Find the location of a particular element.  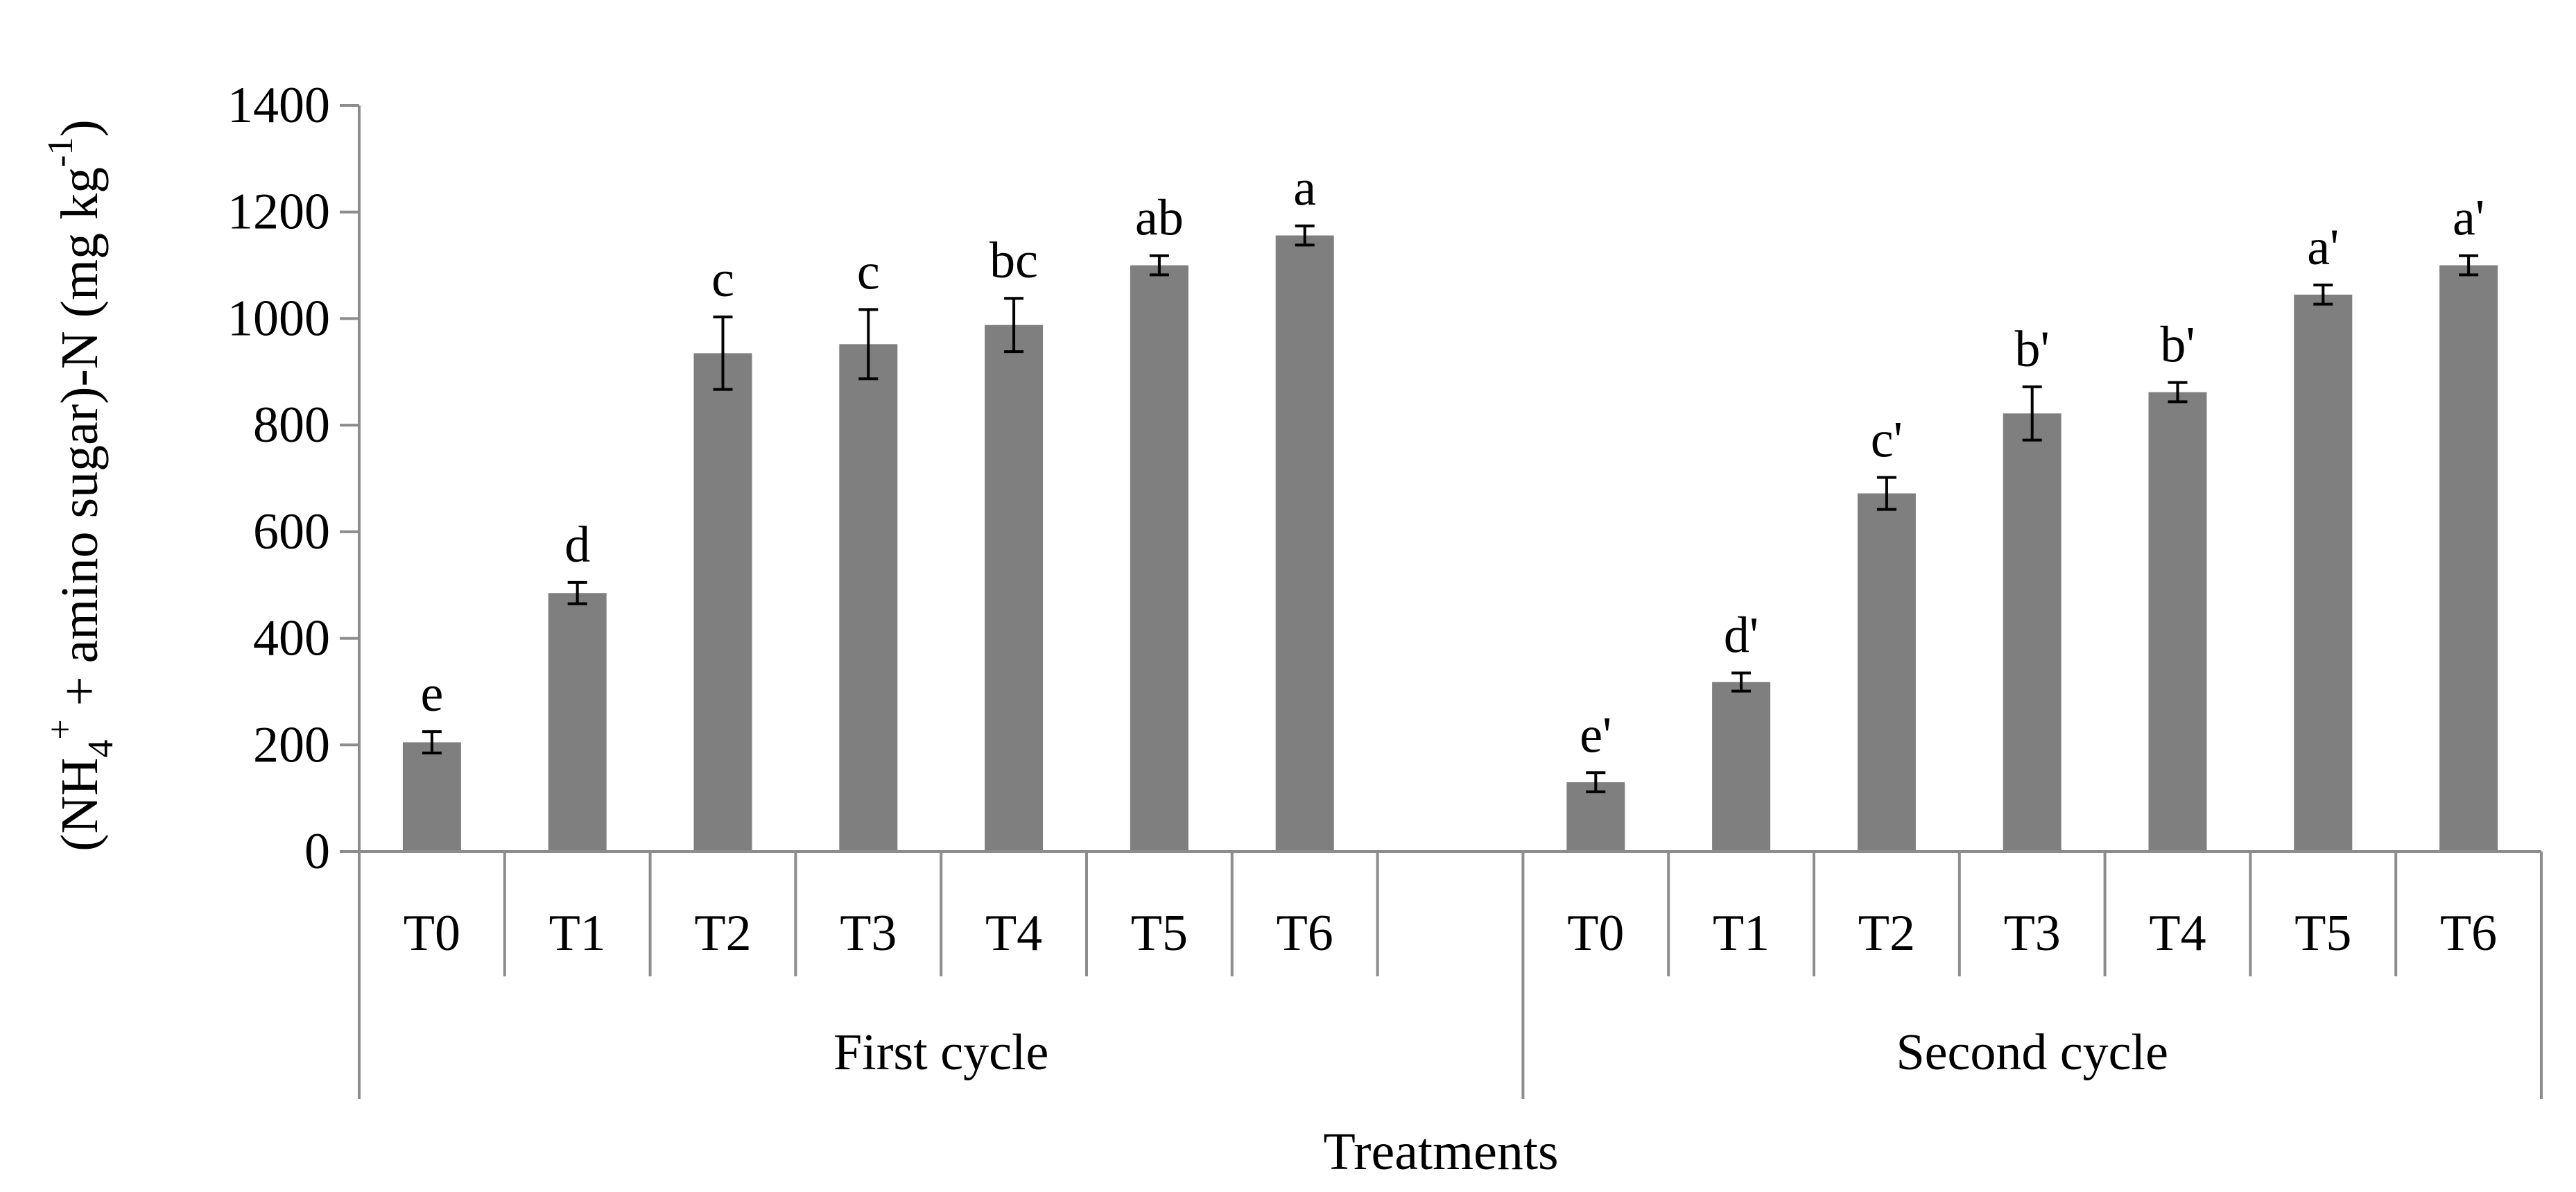

y-tick-label: 0 is located at coordinates (317, 851).